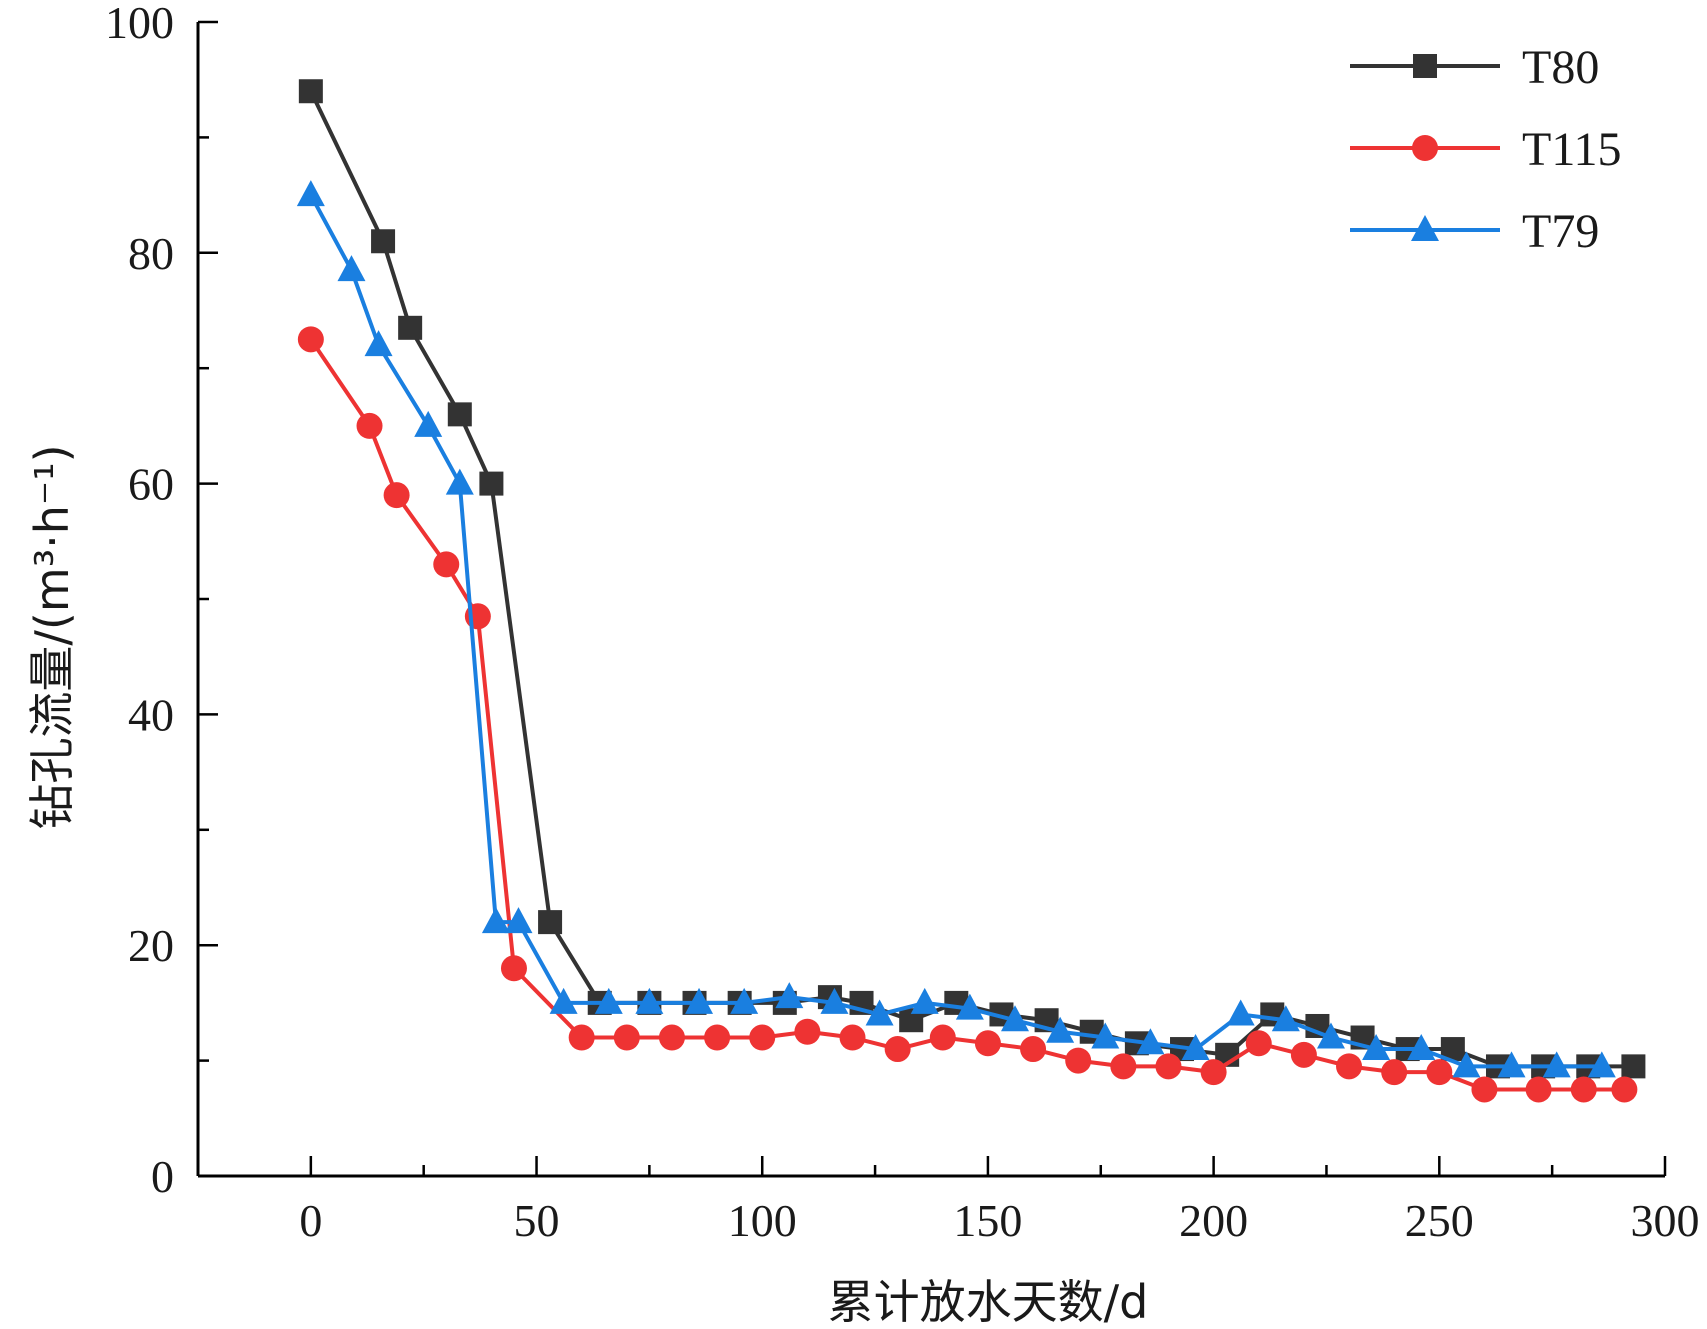 The width and height of the screenshot is (1707, 1329). I want to click on x-tick-label: 200, so click(1213, 1220).